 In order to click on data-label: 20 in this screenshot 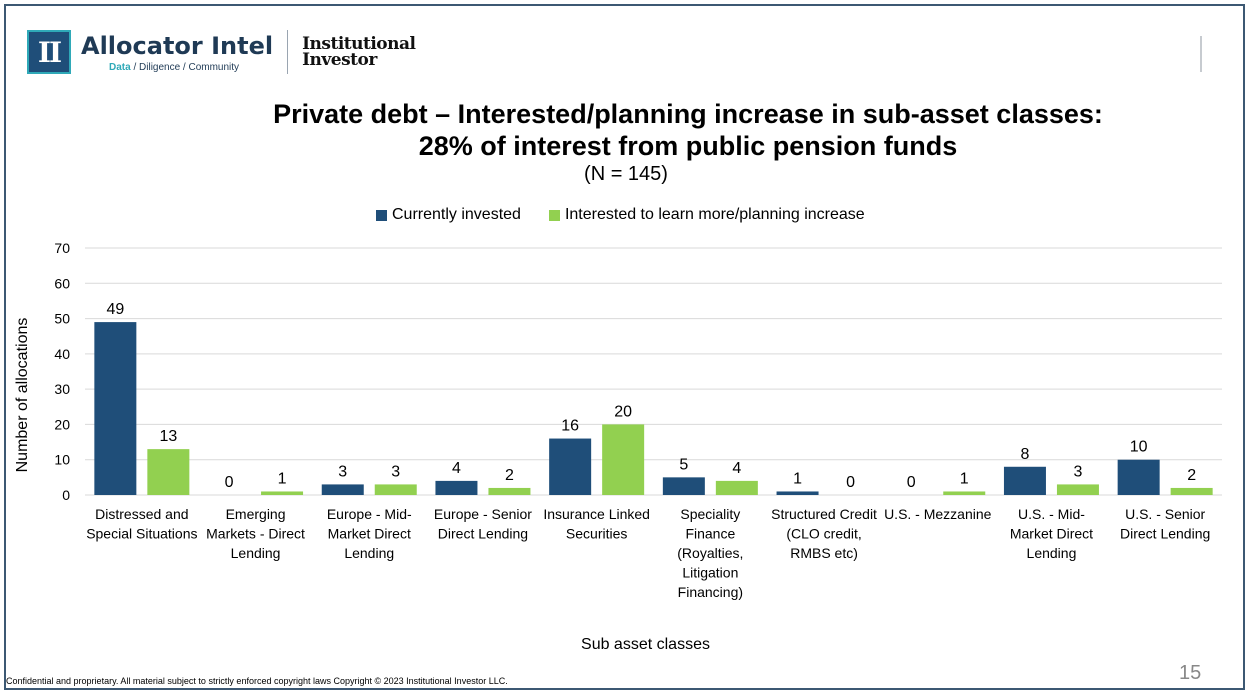, I will do `click(623, 411)`.